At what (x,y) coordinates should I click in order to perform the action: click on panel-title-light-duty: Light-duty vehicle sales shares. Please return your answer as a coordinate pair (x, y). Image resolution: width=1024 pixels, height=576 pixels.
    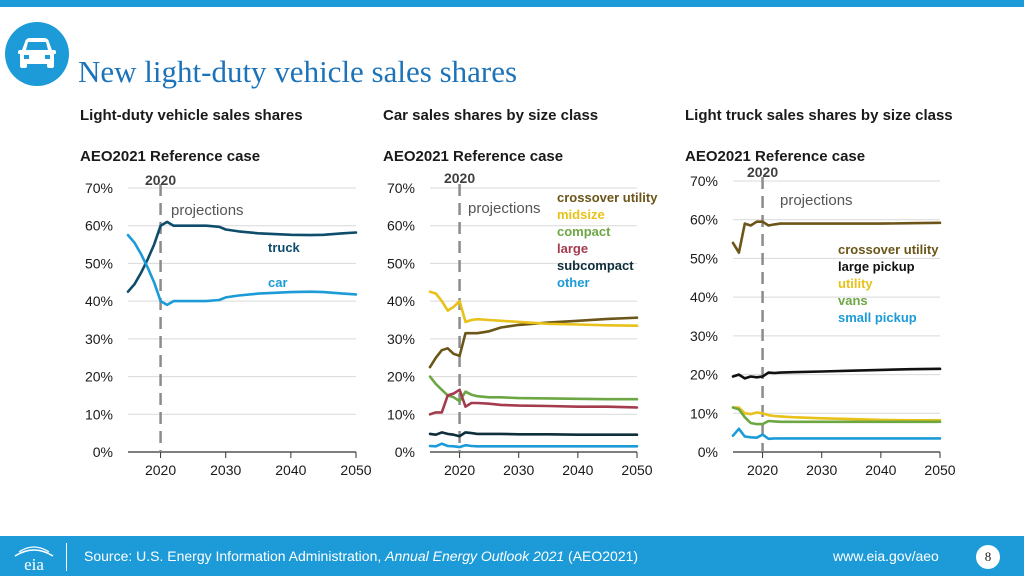
    Looking at the image, I should click on (191, 115).